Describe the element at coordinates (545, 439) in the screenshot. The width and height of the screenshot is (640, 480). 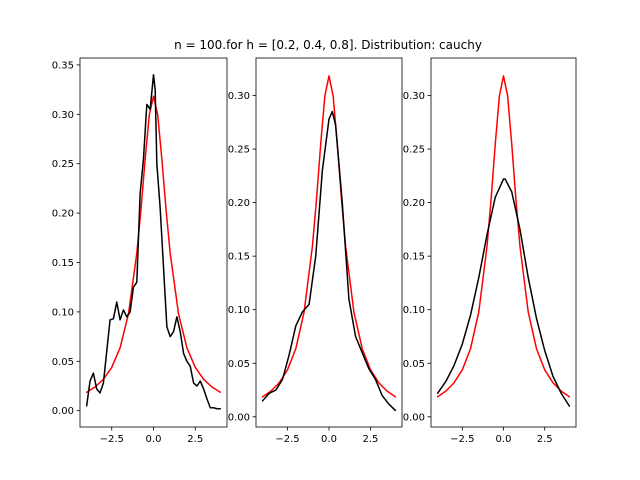
I see `x-tick-label-3-2: 2.5` at that location.